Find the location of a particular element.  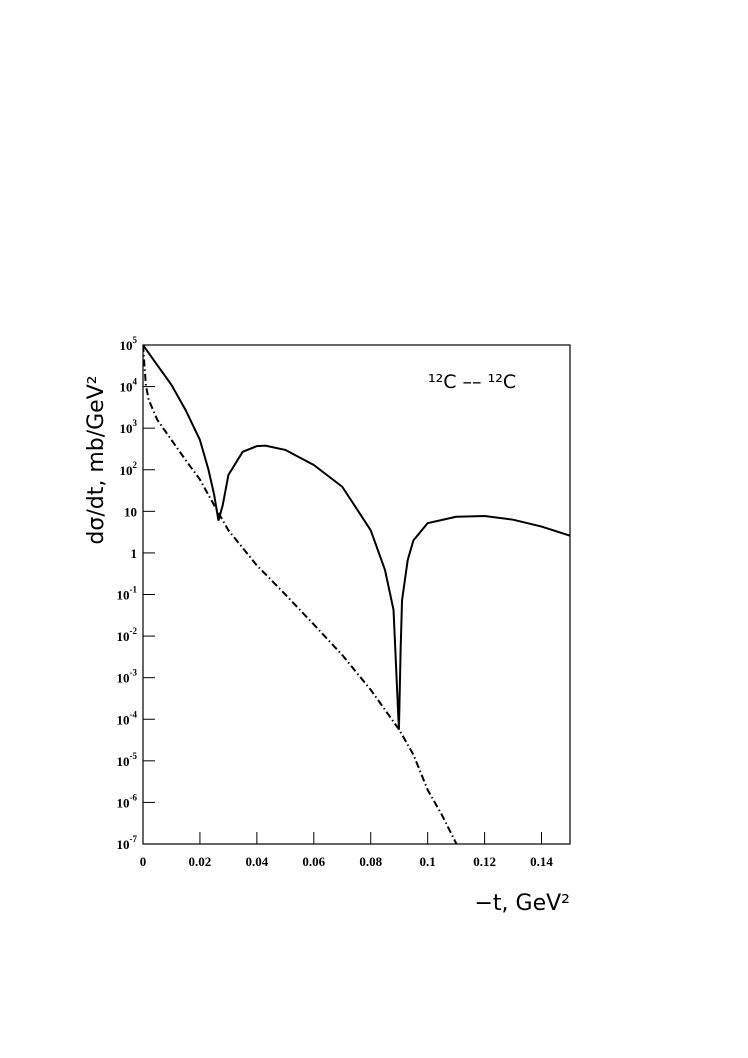

y-tick-exponent: 5 is located at coordinates (135, 340).